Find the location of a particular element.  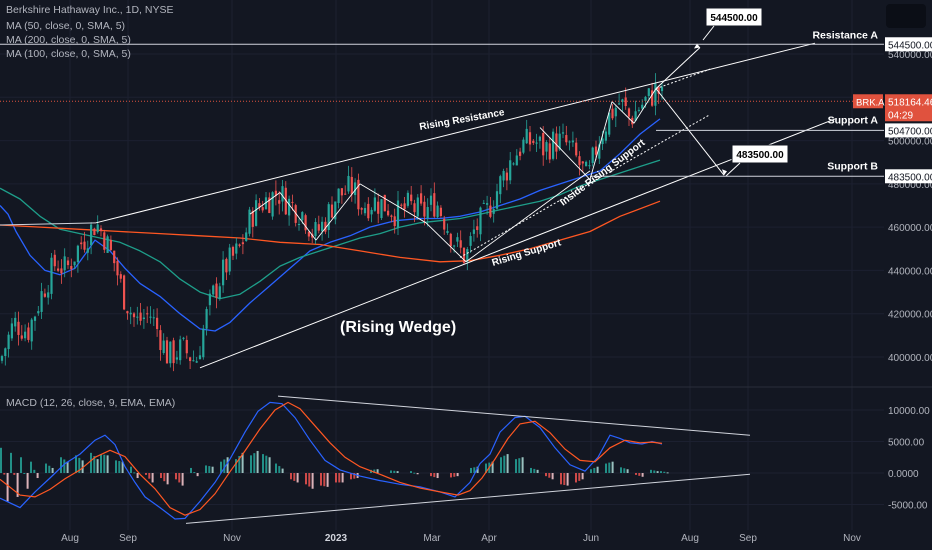

price-tick-label: 500000.00 is located at coordinates (910, 142).